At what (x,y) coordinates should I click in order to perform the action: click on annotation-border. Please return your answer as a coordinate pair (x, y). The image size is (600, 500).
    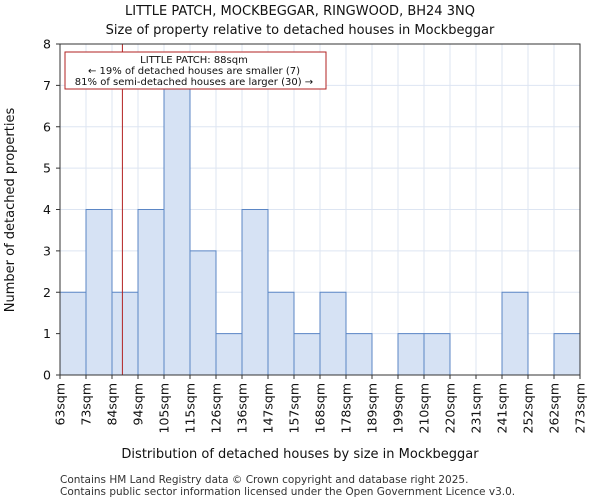
    Looking at the image, I should click on (195, 70).